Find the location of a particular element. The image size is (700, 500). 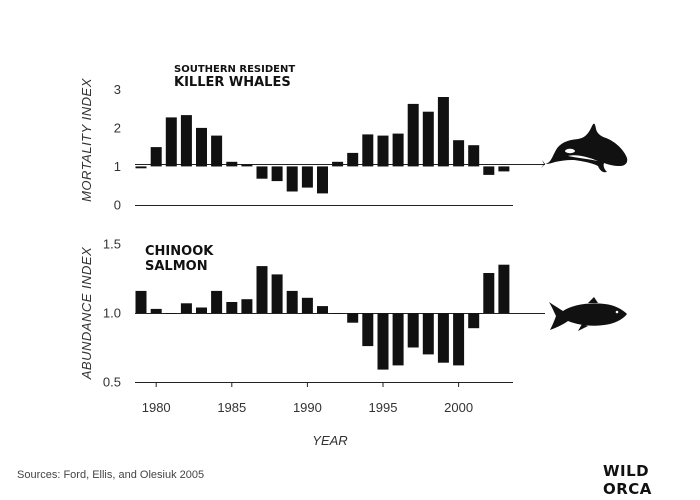

mortality-bar-1994 is located at coordinates (368, 150).